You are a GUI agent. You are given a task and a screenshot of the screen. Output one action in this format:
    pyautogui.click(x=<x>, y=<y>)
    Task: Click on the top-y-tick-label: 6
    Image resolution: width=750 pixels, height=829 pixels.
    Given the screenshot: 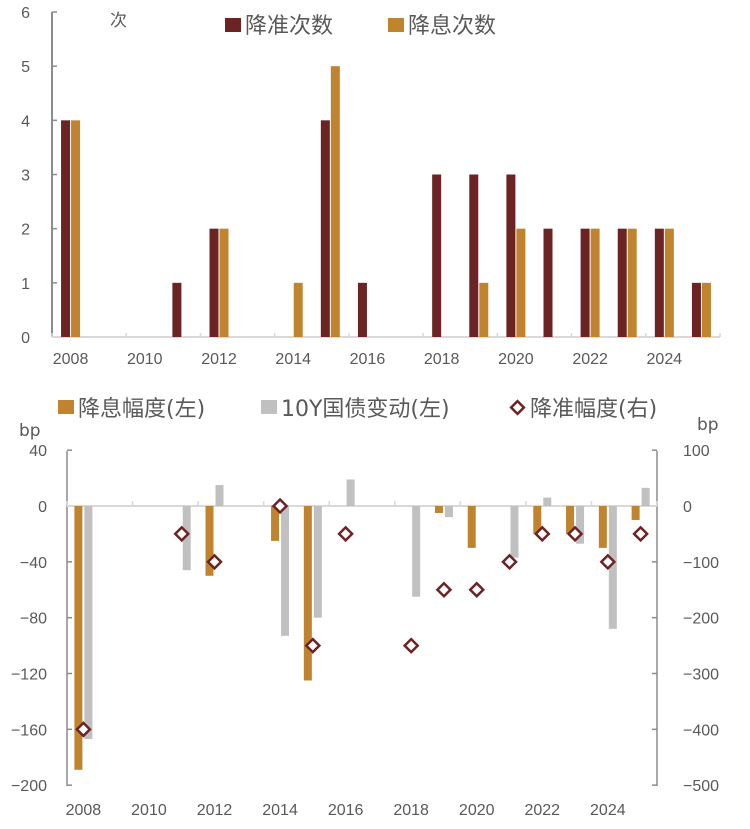 What is the action you would take?
    pyautogui.click(x=25, y=13)
    